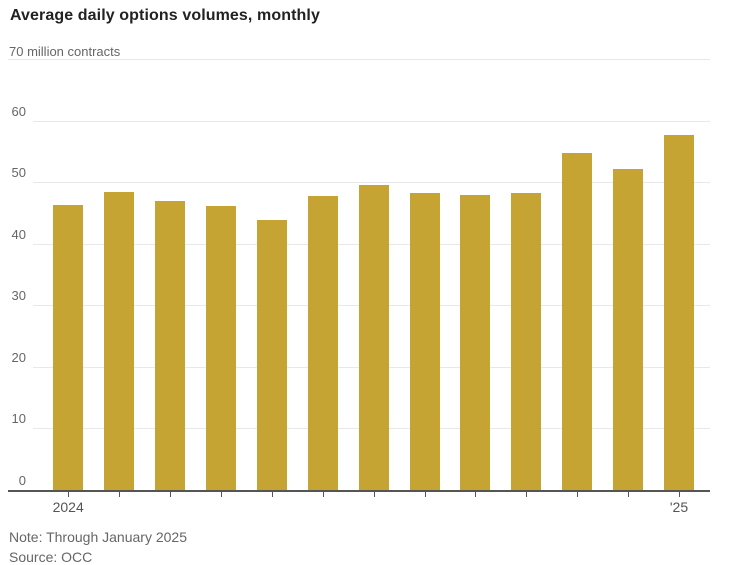 This screenshot has width=729, height=565. I want to click on y-tick-label: 50, so click(18, 173).